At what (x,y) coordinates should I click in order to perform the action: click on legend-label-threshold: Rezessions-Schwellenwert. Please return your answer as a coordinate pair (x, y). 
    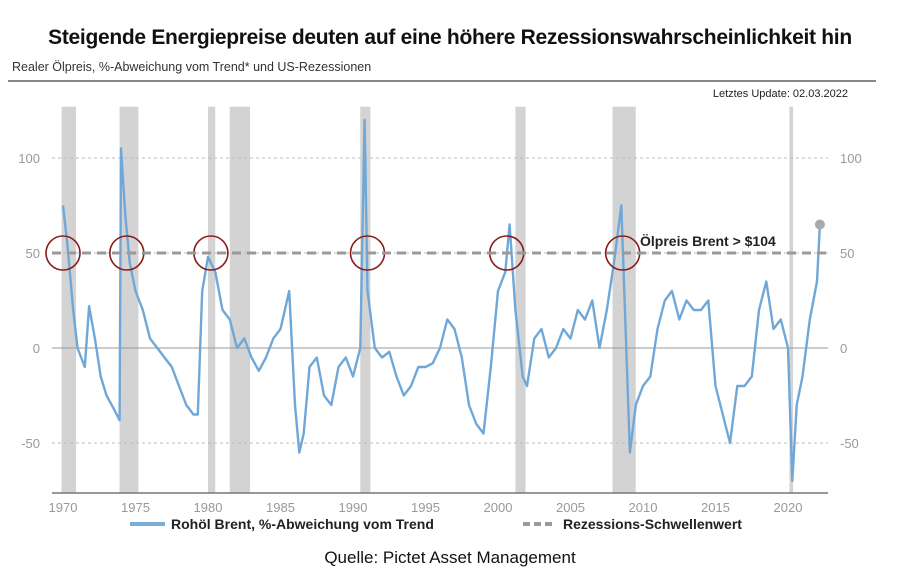
    Looking at the image, I should click on (652, 524).